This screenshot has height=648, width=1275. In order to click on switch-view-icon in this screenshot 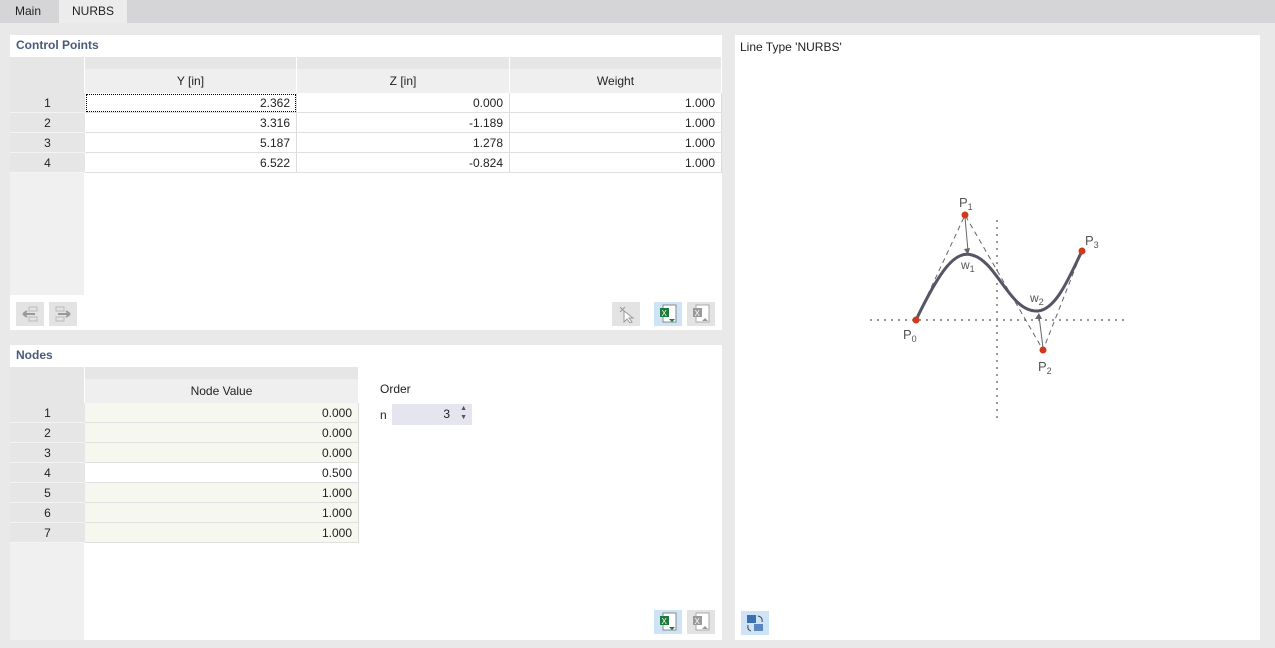, I will do `click(755, 623)`.